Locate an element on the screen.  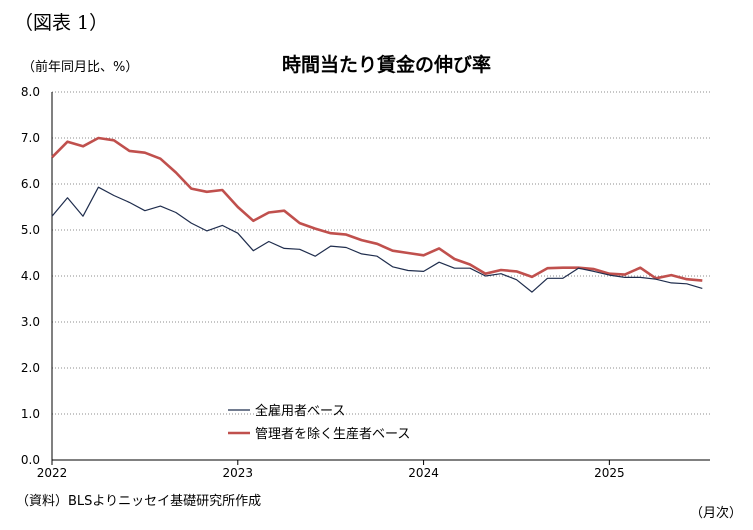
y-tick-label: 8.0 is located at coordinates (30, 92).